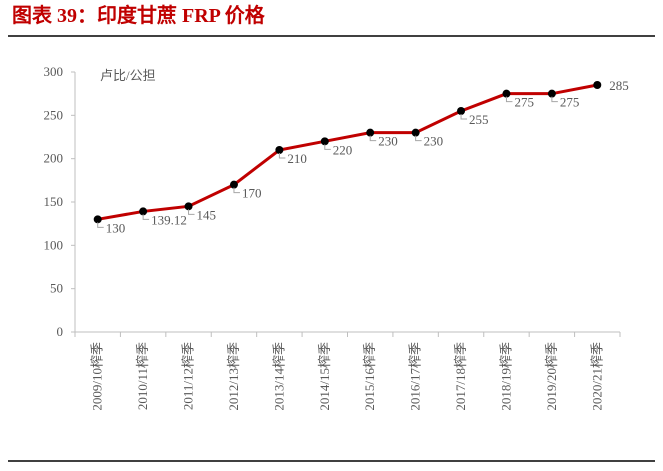 The height and width of the screenshot is (471, 663). Describe the element at coordinates (188, 376) in the screenshot. I see `x-tick-label: 2011/12榨季` at that location.